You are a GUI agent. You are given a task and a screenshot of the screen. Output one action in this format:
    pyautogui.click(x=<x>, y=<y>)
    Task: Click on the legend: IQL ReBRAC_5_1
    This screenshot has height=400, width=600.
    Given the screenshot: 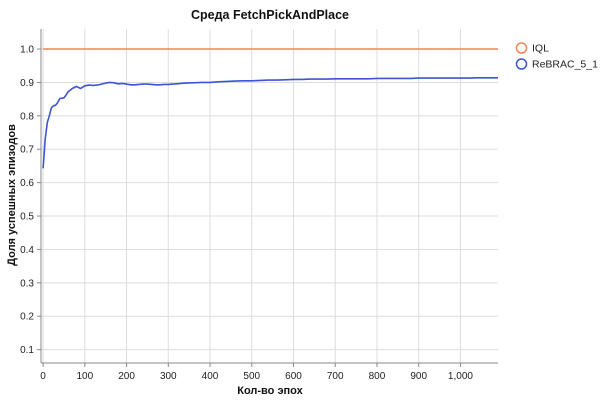 What is the action you would take?
    pyautogui.click(x=556, y=56)
    